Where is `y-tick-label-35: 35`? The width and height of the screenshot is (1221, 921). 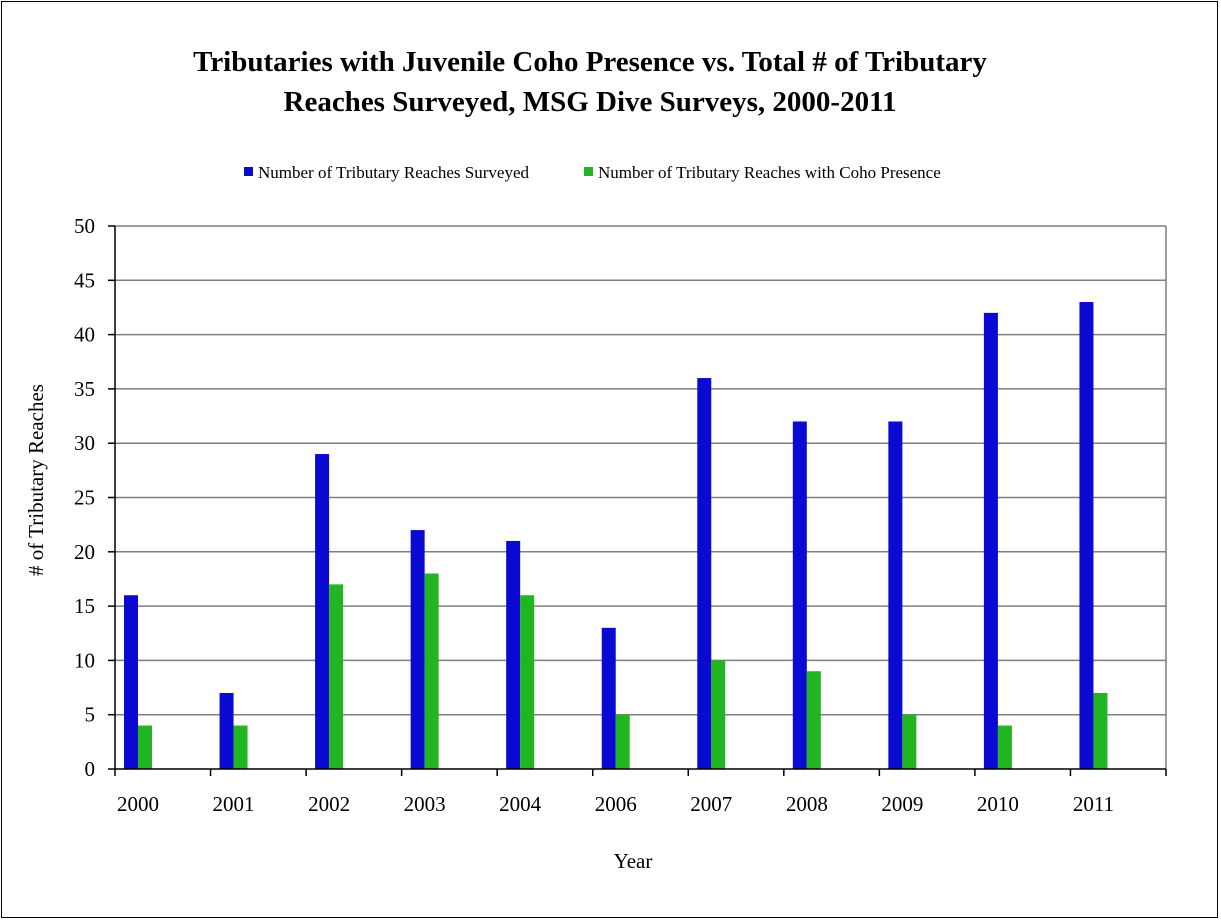 y-tick-label-35: 35 is located at coordinates (84, 389).